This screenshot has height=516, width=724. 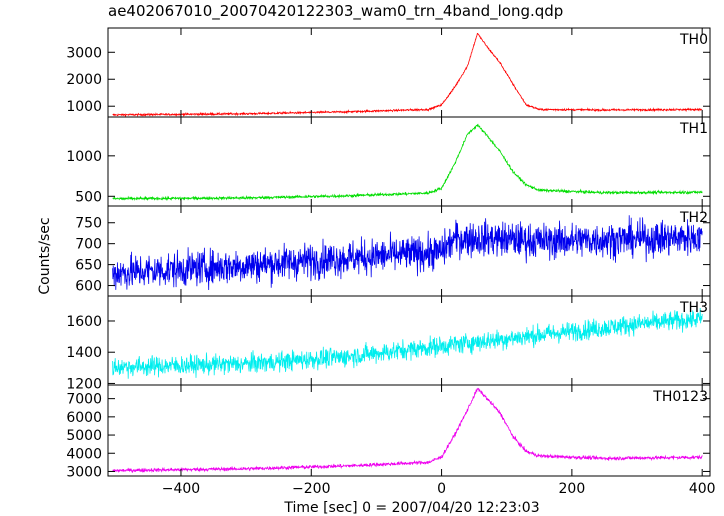 I want to click on x-axis-label: Time [sec] 0 = 2007/04/20 12:23:03, so click(x=411, y=508).